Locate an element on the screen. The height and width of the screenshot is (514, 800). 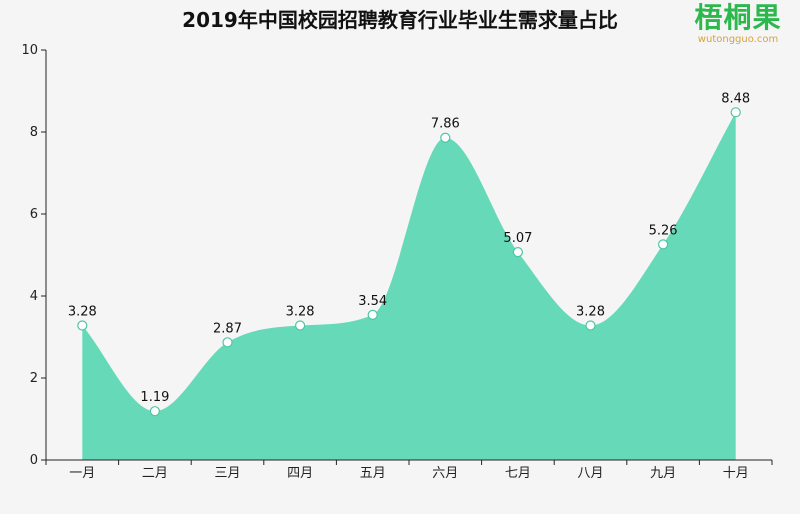
y-tick-label: 2 is located at coordinates (34, 378).